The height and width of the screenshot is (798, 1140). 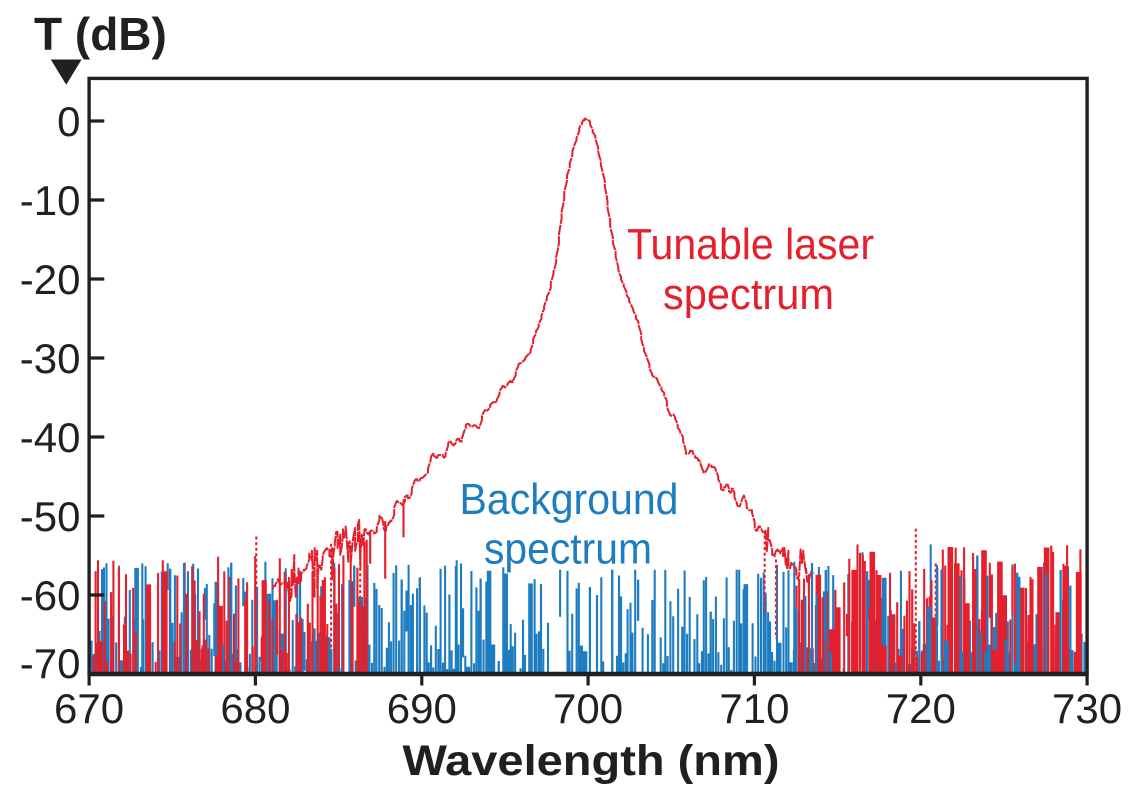 What do you see at coordinates (588, 708) in the screenshot?
I see `svg-text: 700` at bounding box center [588, 708].